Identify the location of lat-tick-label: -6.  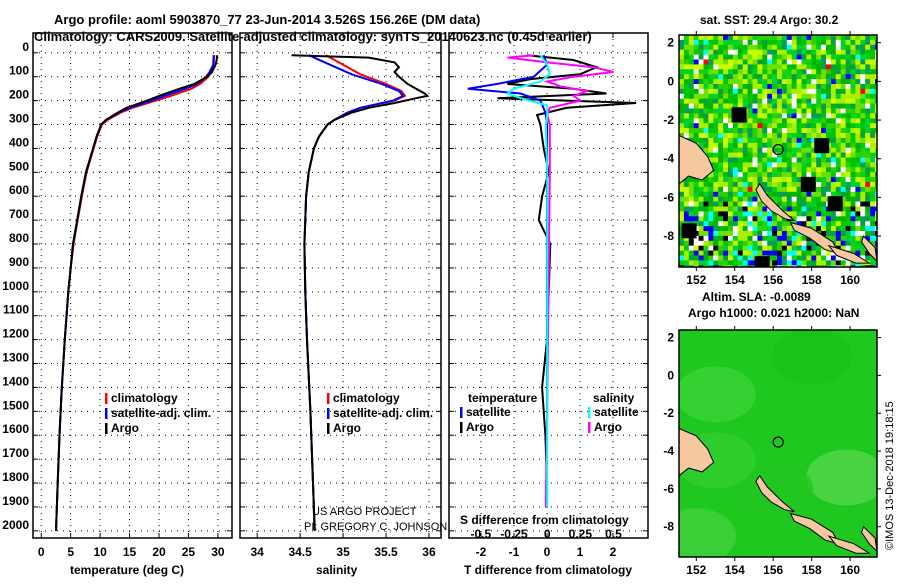
(668, 489).